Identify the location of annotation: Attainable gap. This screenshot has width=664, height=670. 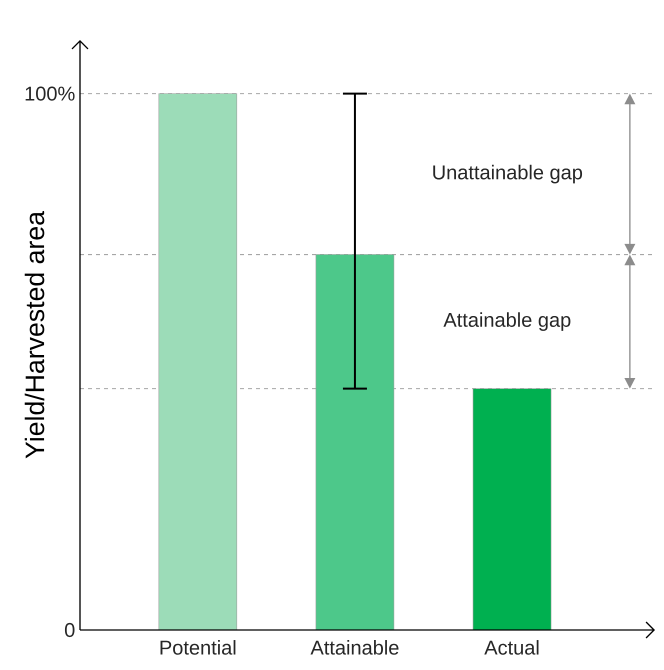
(506, 321).